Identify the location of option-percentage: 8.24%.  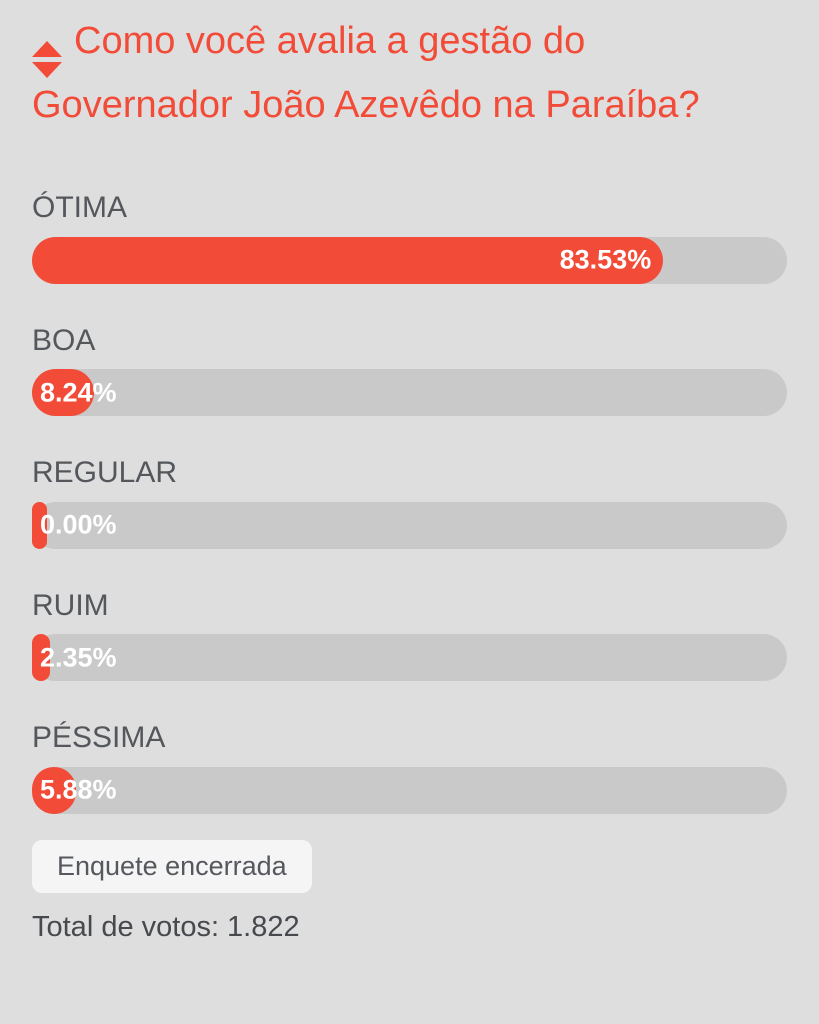
(78, 392).